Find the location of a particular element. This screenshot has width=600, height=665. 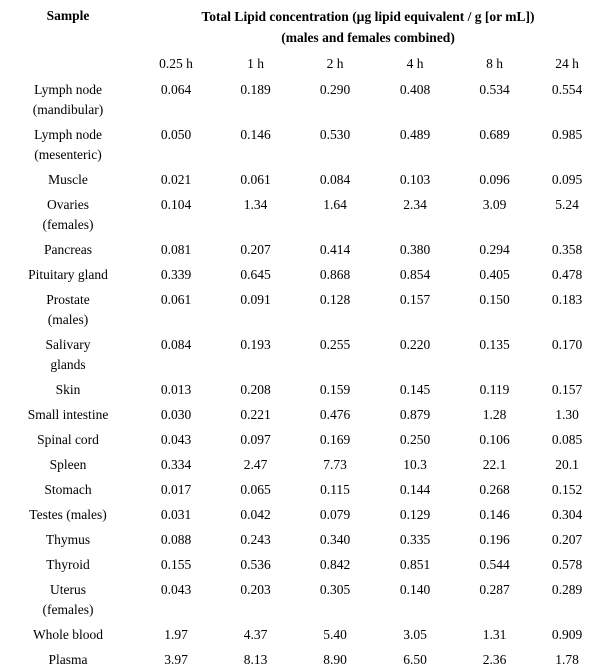

sample-cell: Pancreas is located at coordinates (68, 250).